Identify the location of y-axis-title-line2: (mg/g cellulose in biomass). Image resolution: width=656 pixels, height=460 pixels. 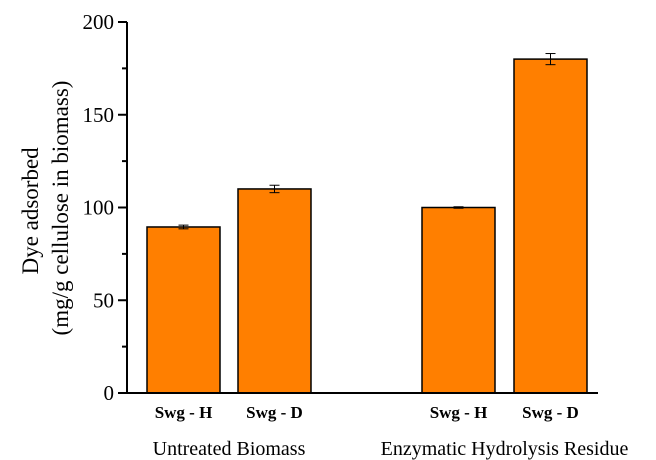
(60, 208).